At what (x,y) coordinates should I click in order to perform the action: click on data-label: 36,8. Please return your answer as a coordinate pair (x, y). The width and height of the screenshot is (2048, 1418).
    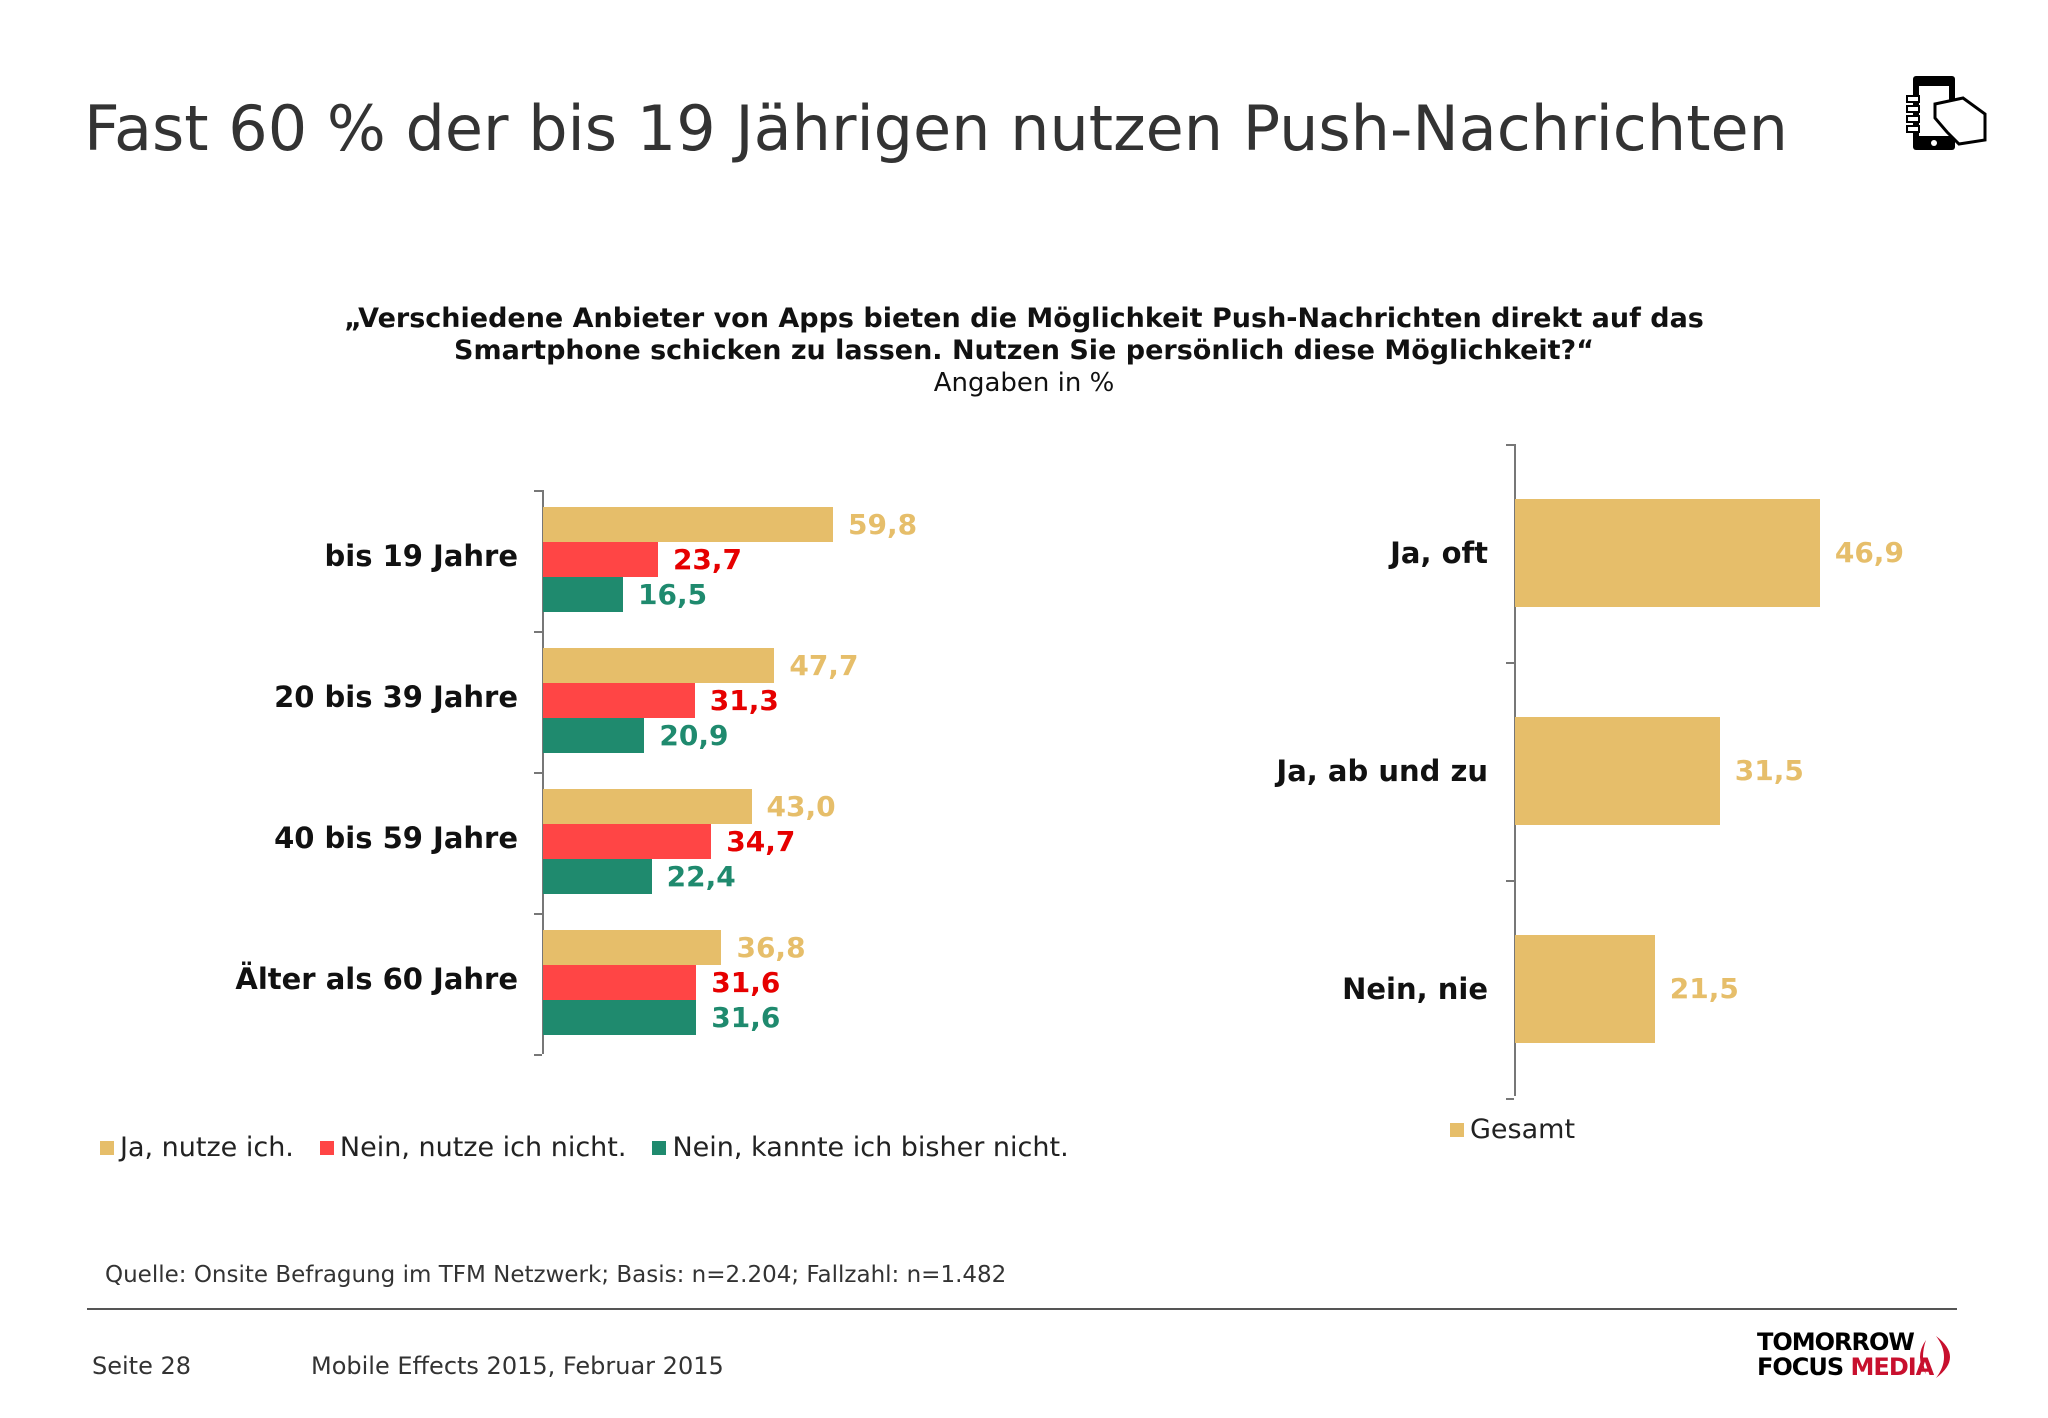
    Looking at the image, I should click on (771, 947).